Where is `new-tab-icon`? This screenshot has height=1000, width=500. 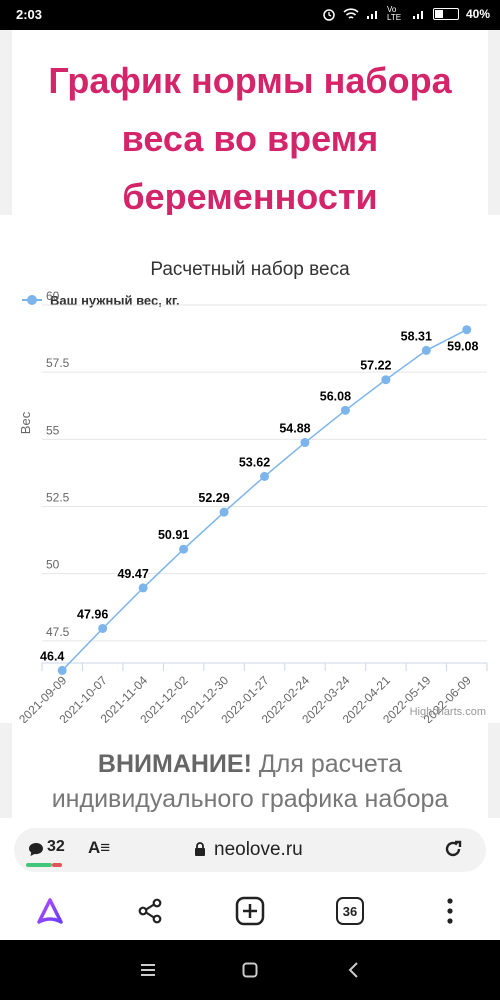 new-tab-icon is located at coordinates (250, 911).